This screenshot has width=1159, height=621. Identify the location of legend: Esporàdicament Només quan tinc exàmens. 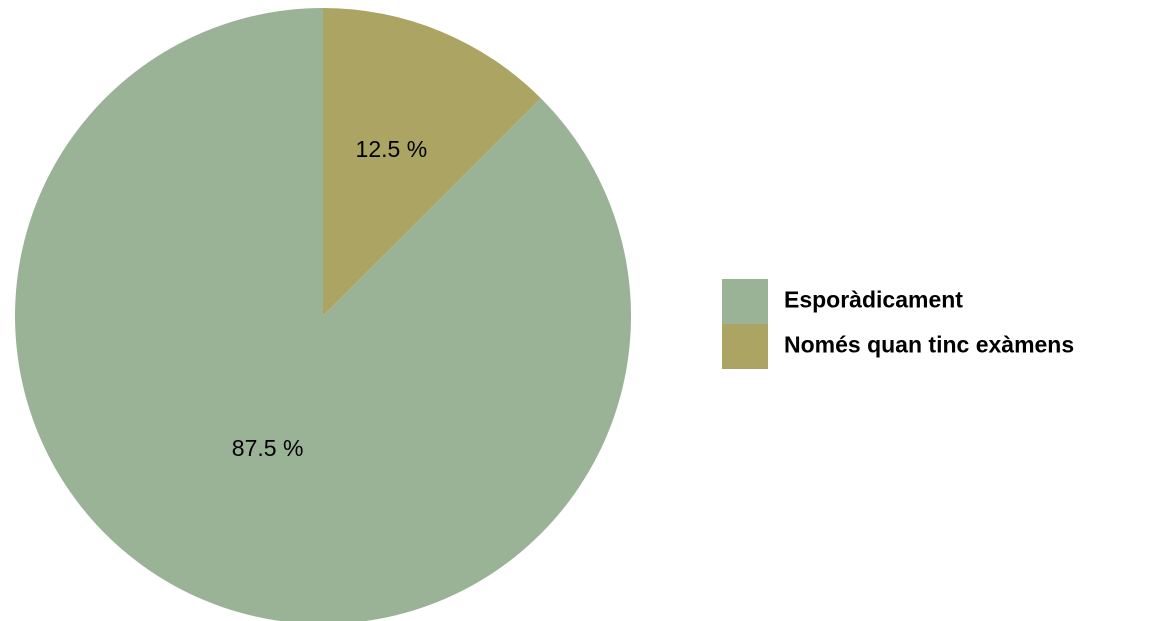
(898, 324).